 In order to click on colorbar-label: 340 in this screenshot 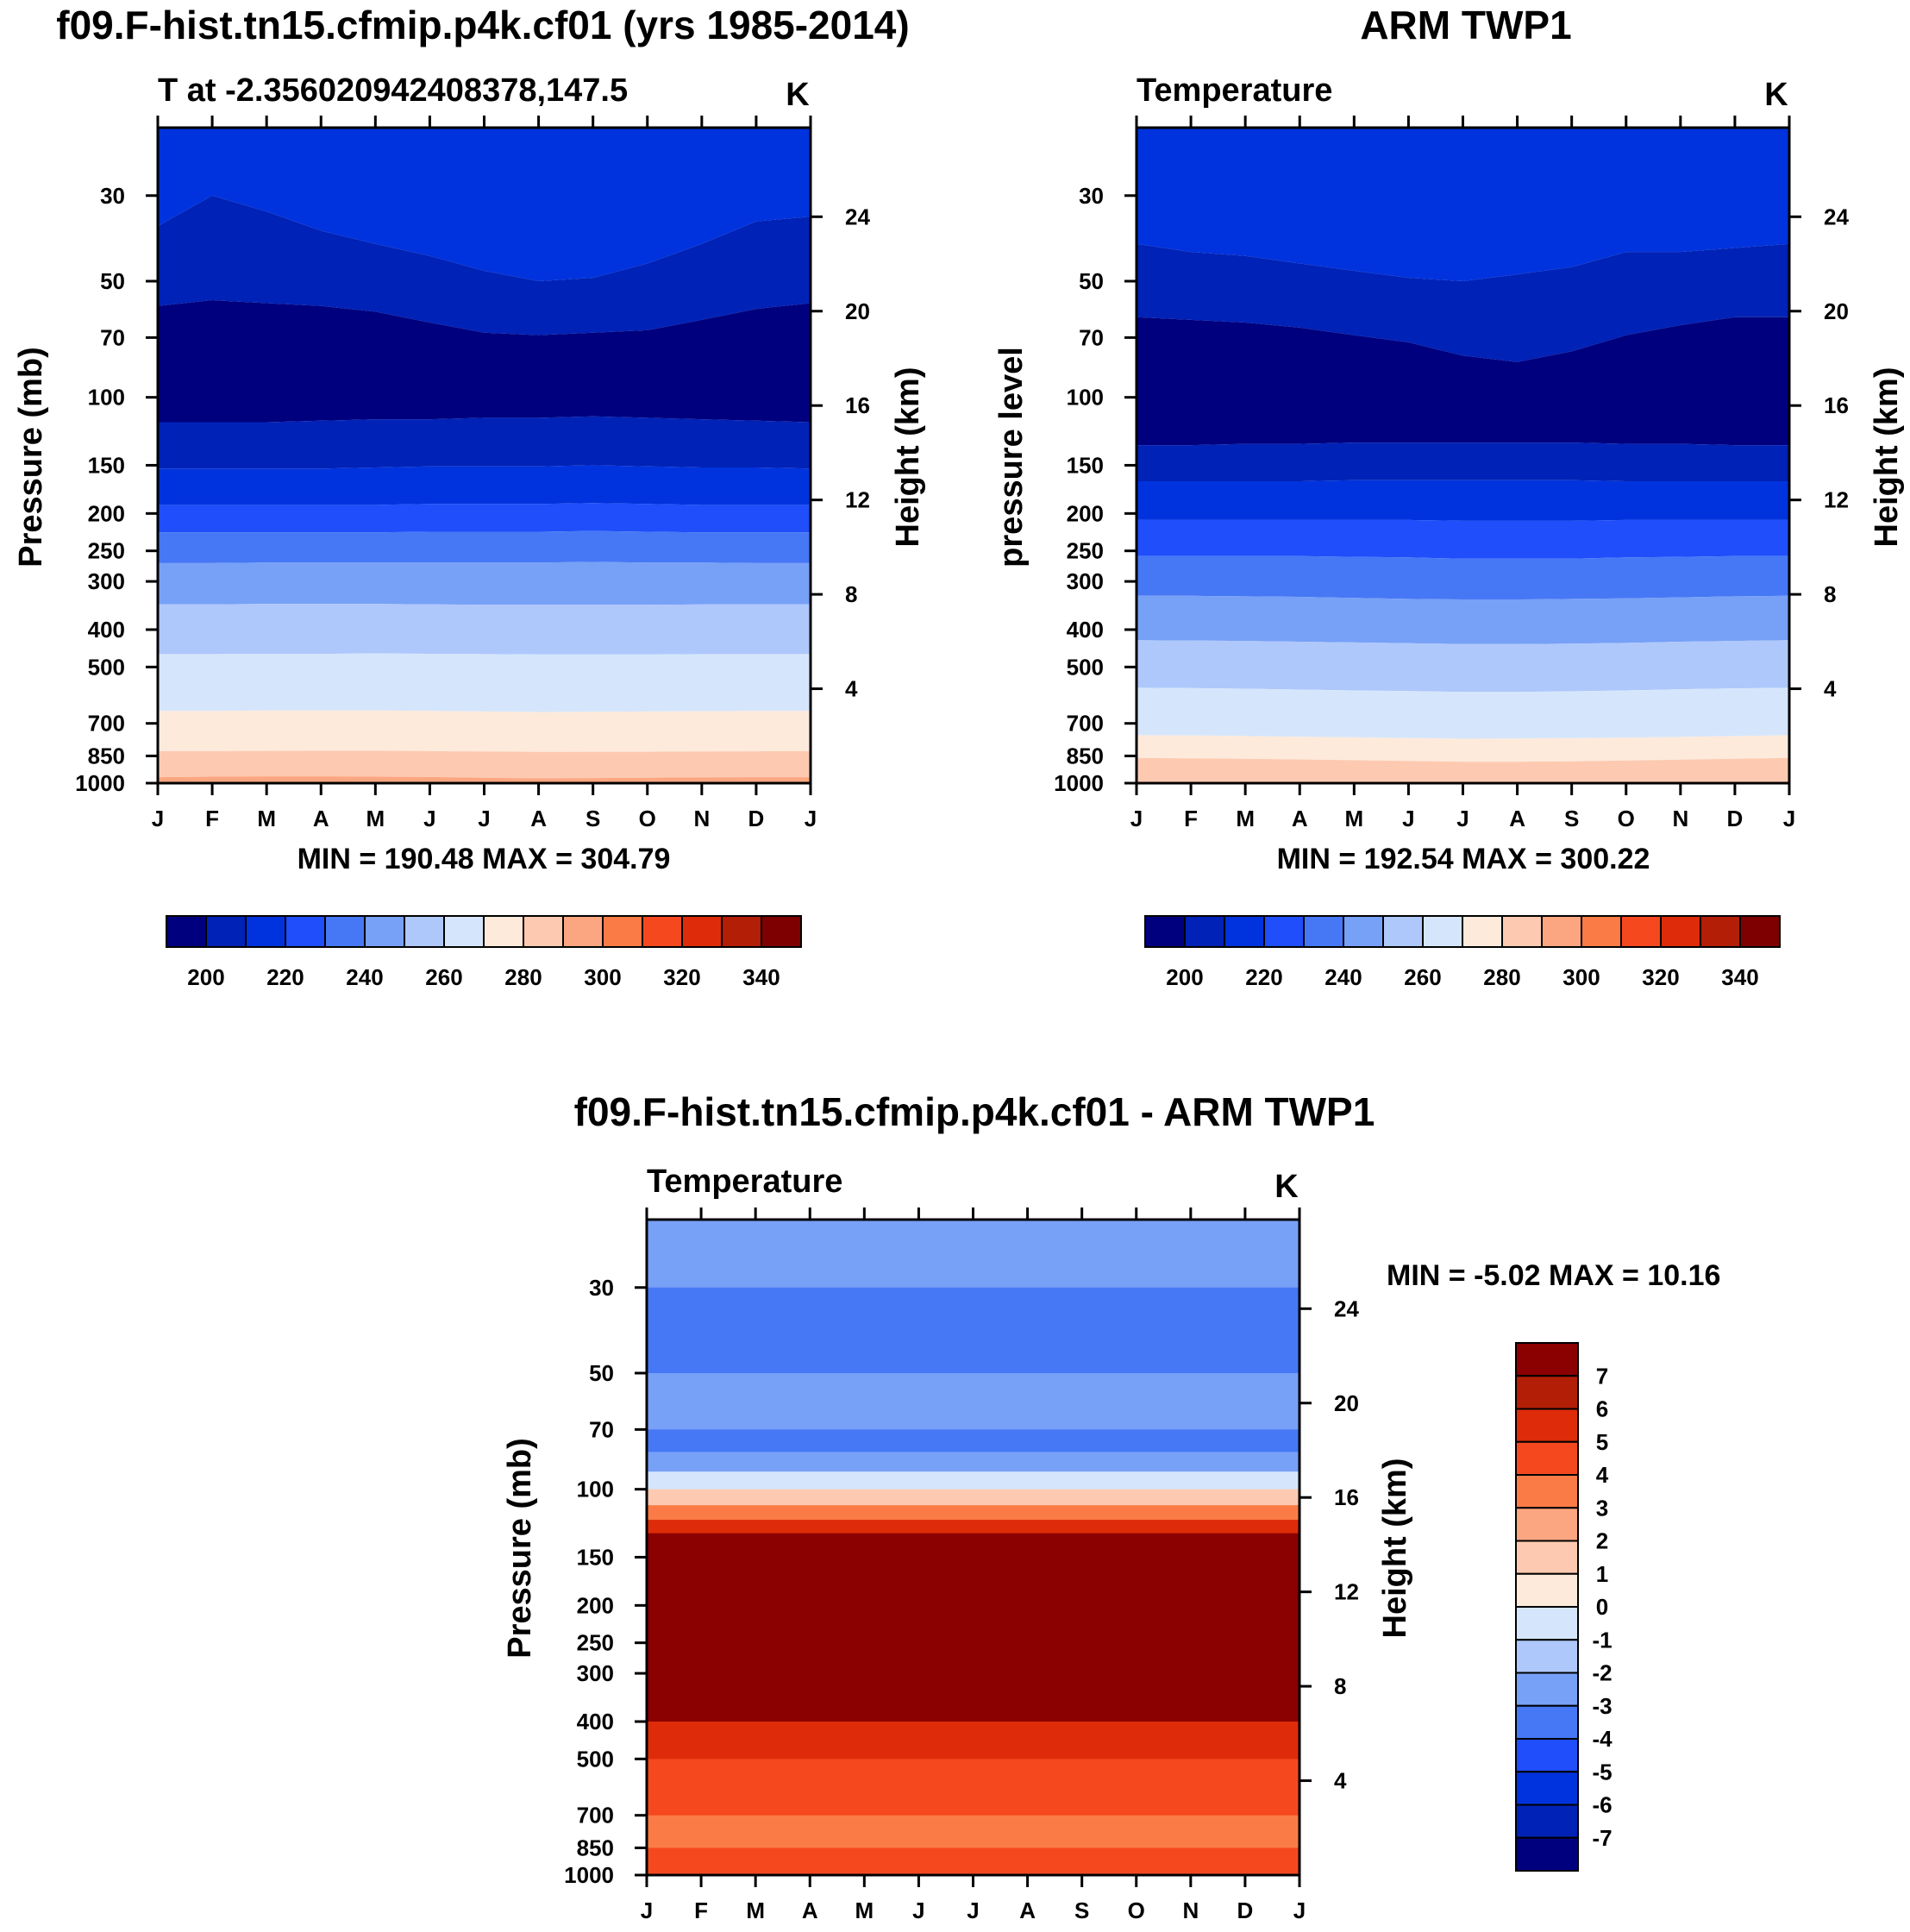, I will do `click(1739, 977)`.